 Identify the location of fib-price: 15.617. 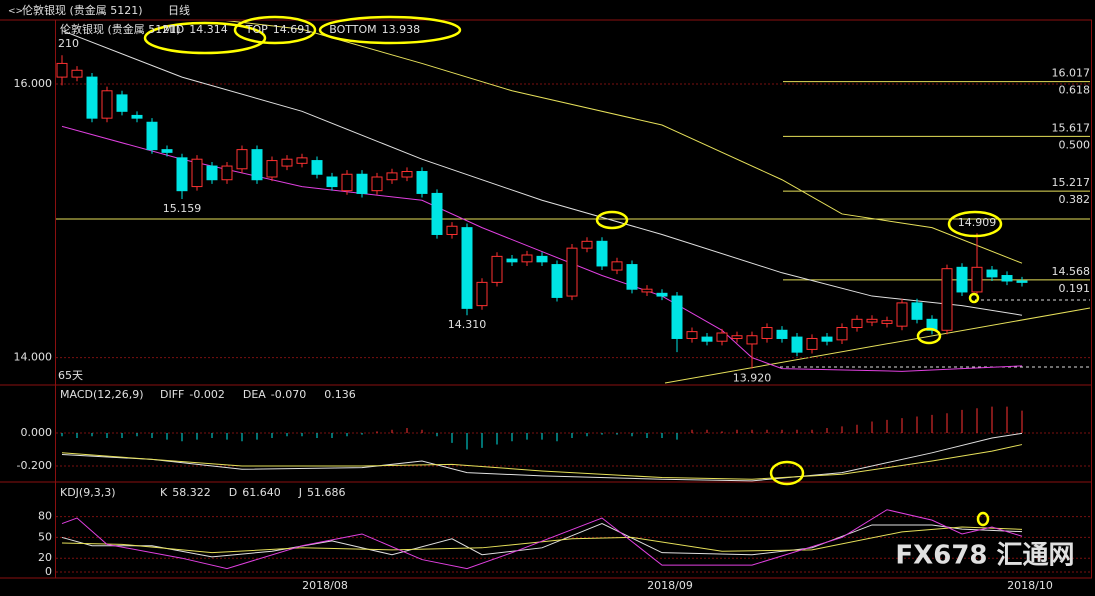
(1071, 127).